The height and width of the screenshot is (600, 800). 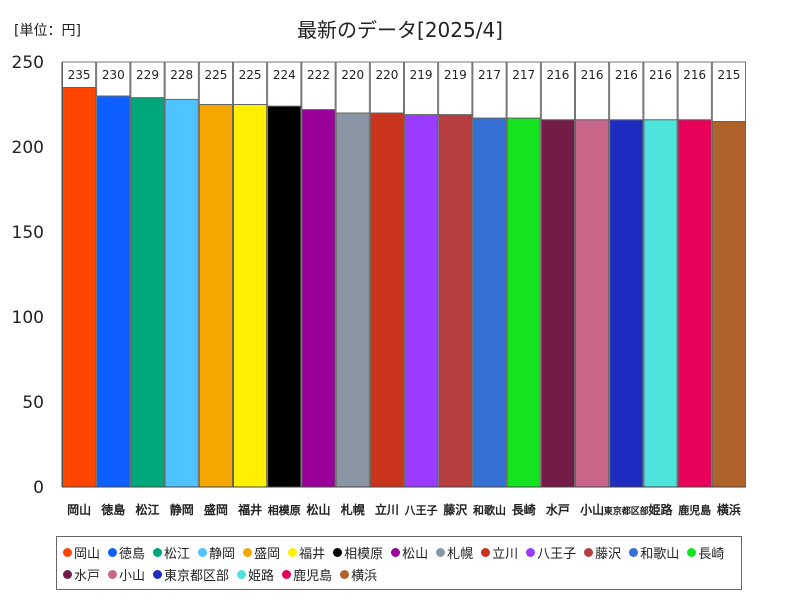 What do you see at coordinates (705, 552) in the screenshot?
I see `legend-item: 長崎` at bounding box center [705, 552].